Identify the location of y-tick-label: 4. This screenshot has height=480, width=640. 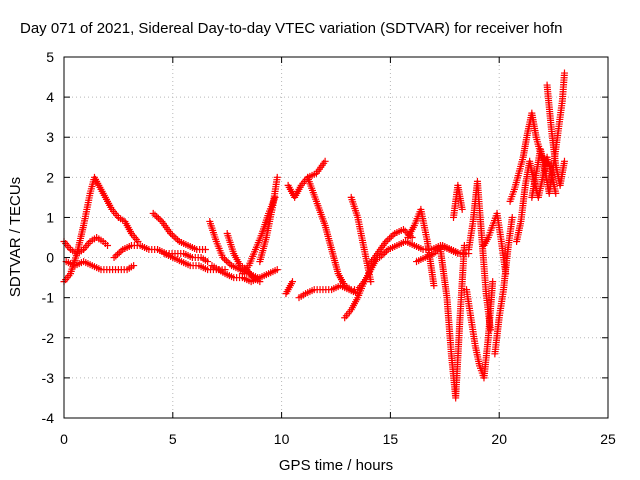
(50, 97).